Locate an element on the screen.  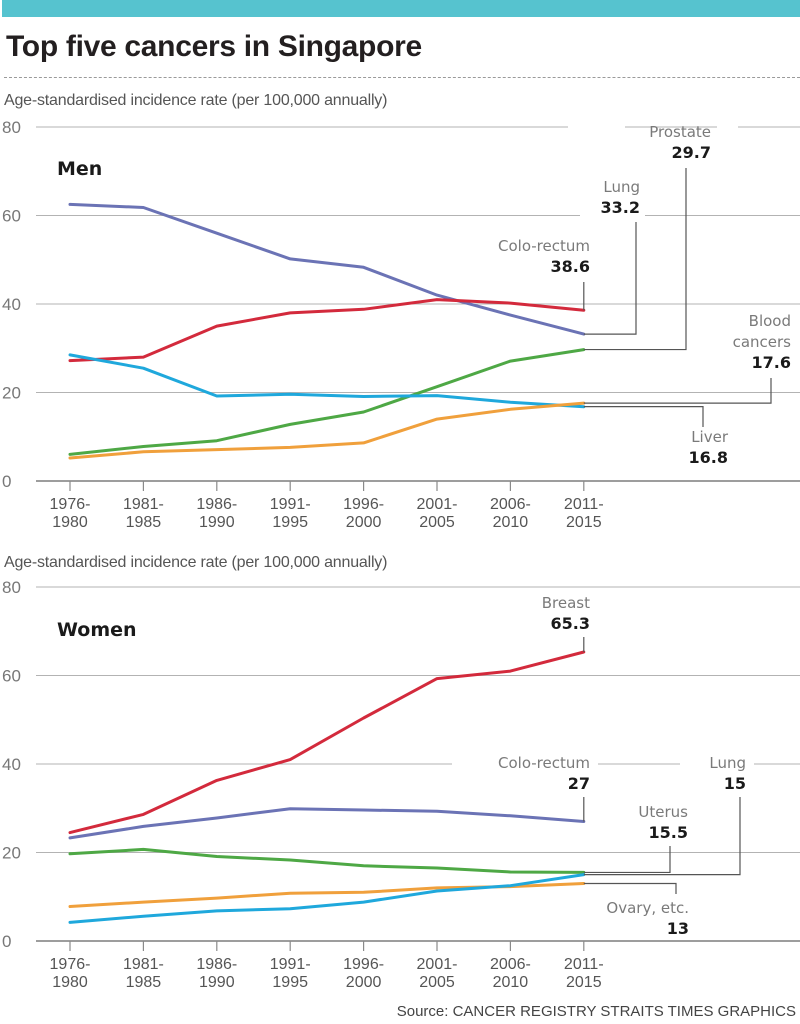
women-x-tick-label: 1991-1995 is located at coordinates (290, 973).